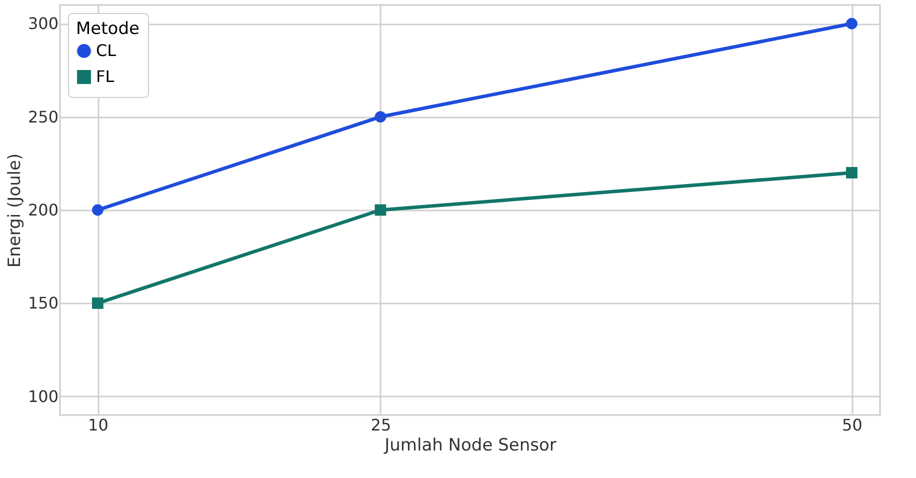 The width and height of the screenshot is (916, 478). Describe the element at coordinates (852, 425) in the screenshot. I see `x-tick-label: 50` at that location.